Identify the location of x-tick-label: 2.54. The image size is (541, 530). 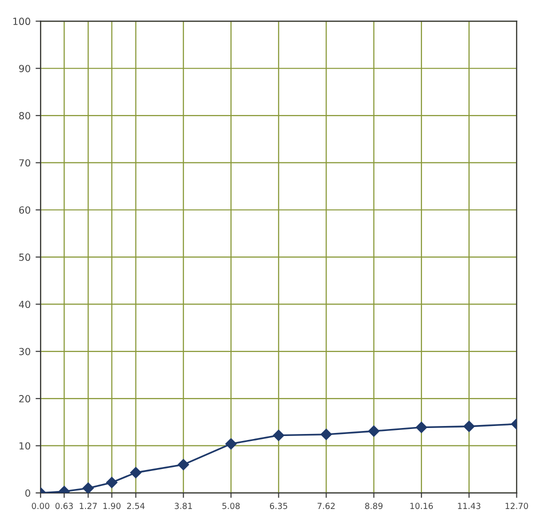
(136, 506).